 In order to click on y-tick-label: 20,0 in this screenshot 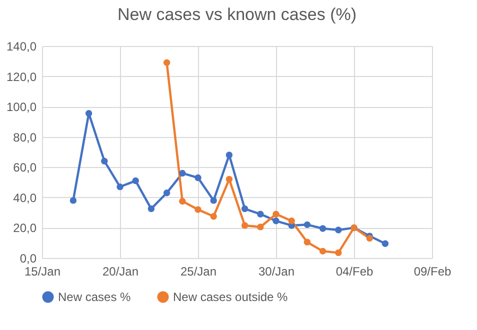, I will do `click(25, 228)`.